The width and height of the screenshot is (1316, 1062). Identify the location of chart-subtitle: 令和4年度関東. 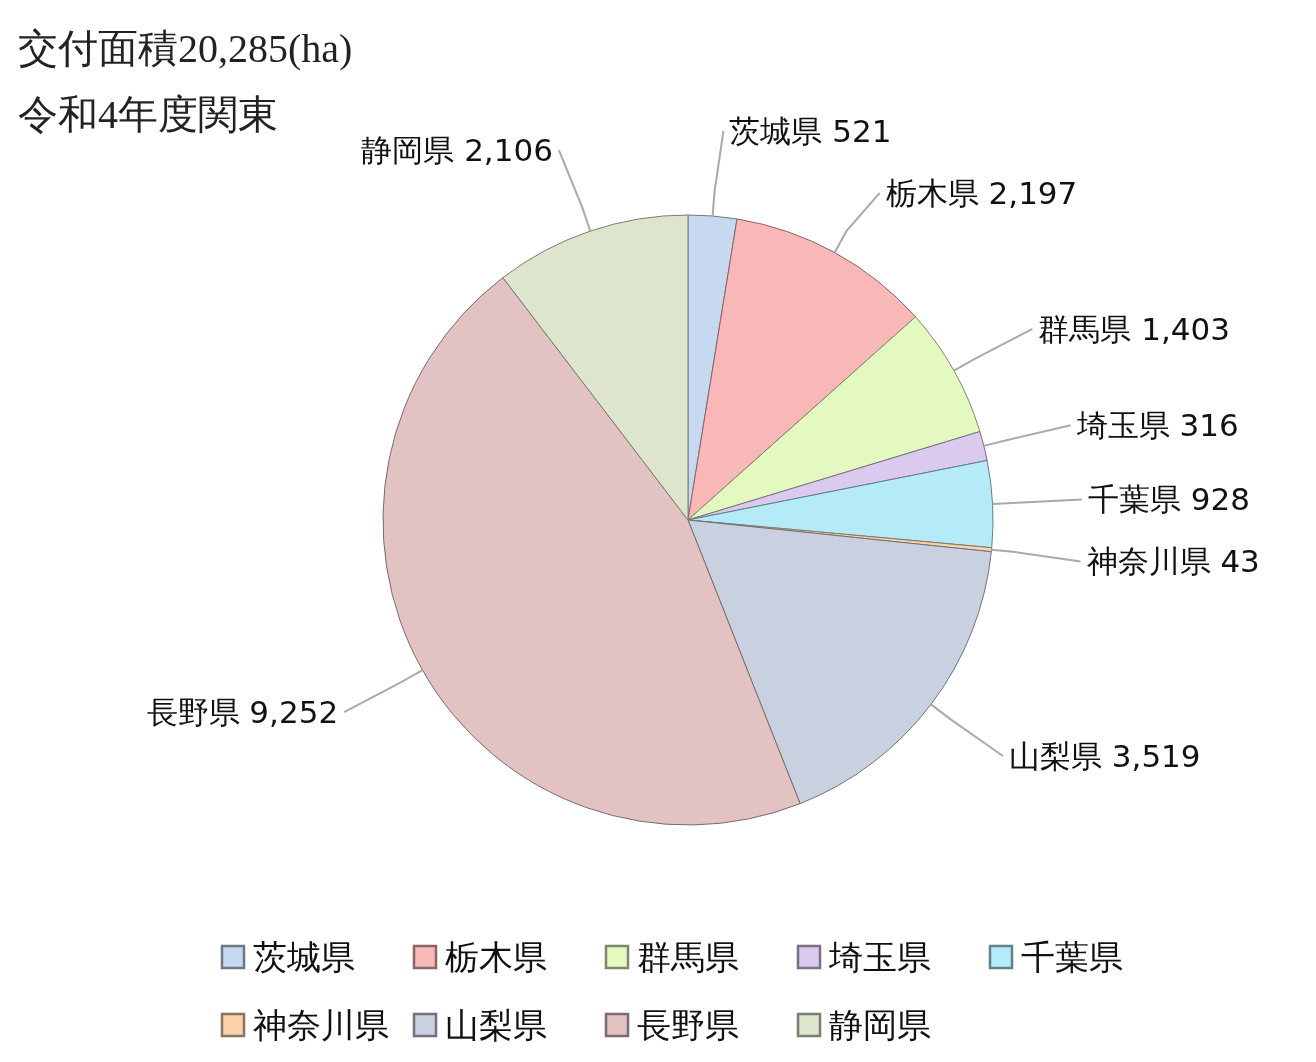
(148, 114).